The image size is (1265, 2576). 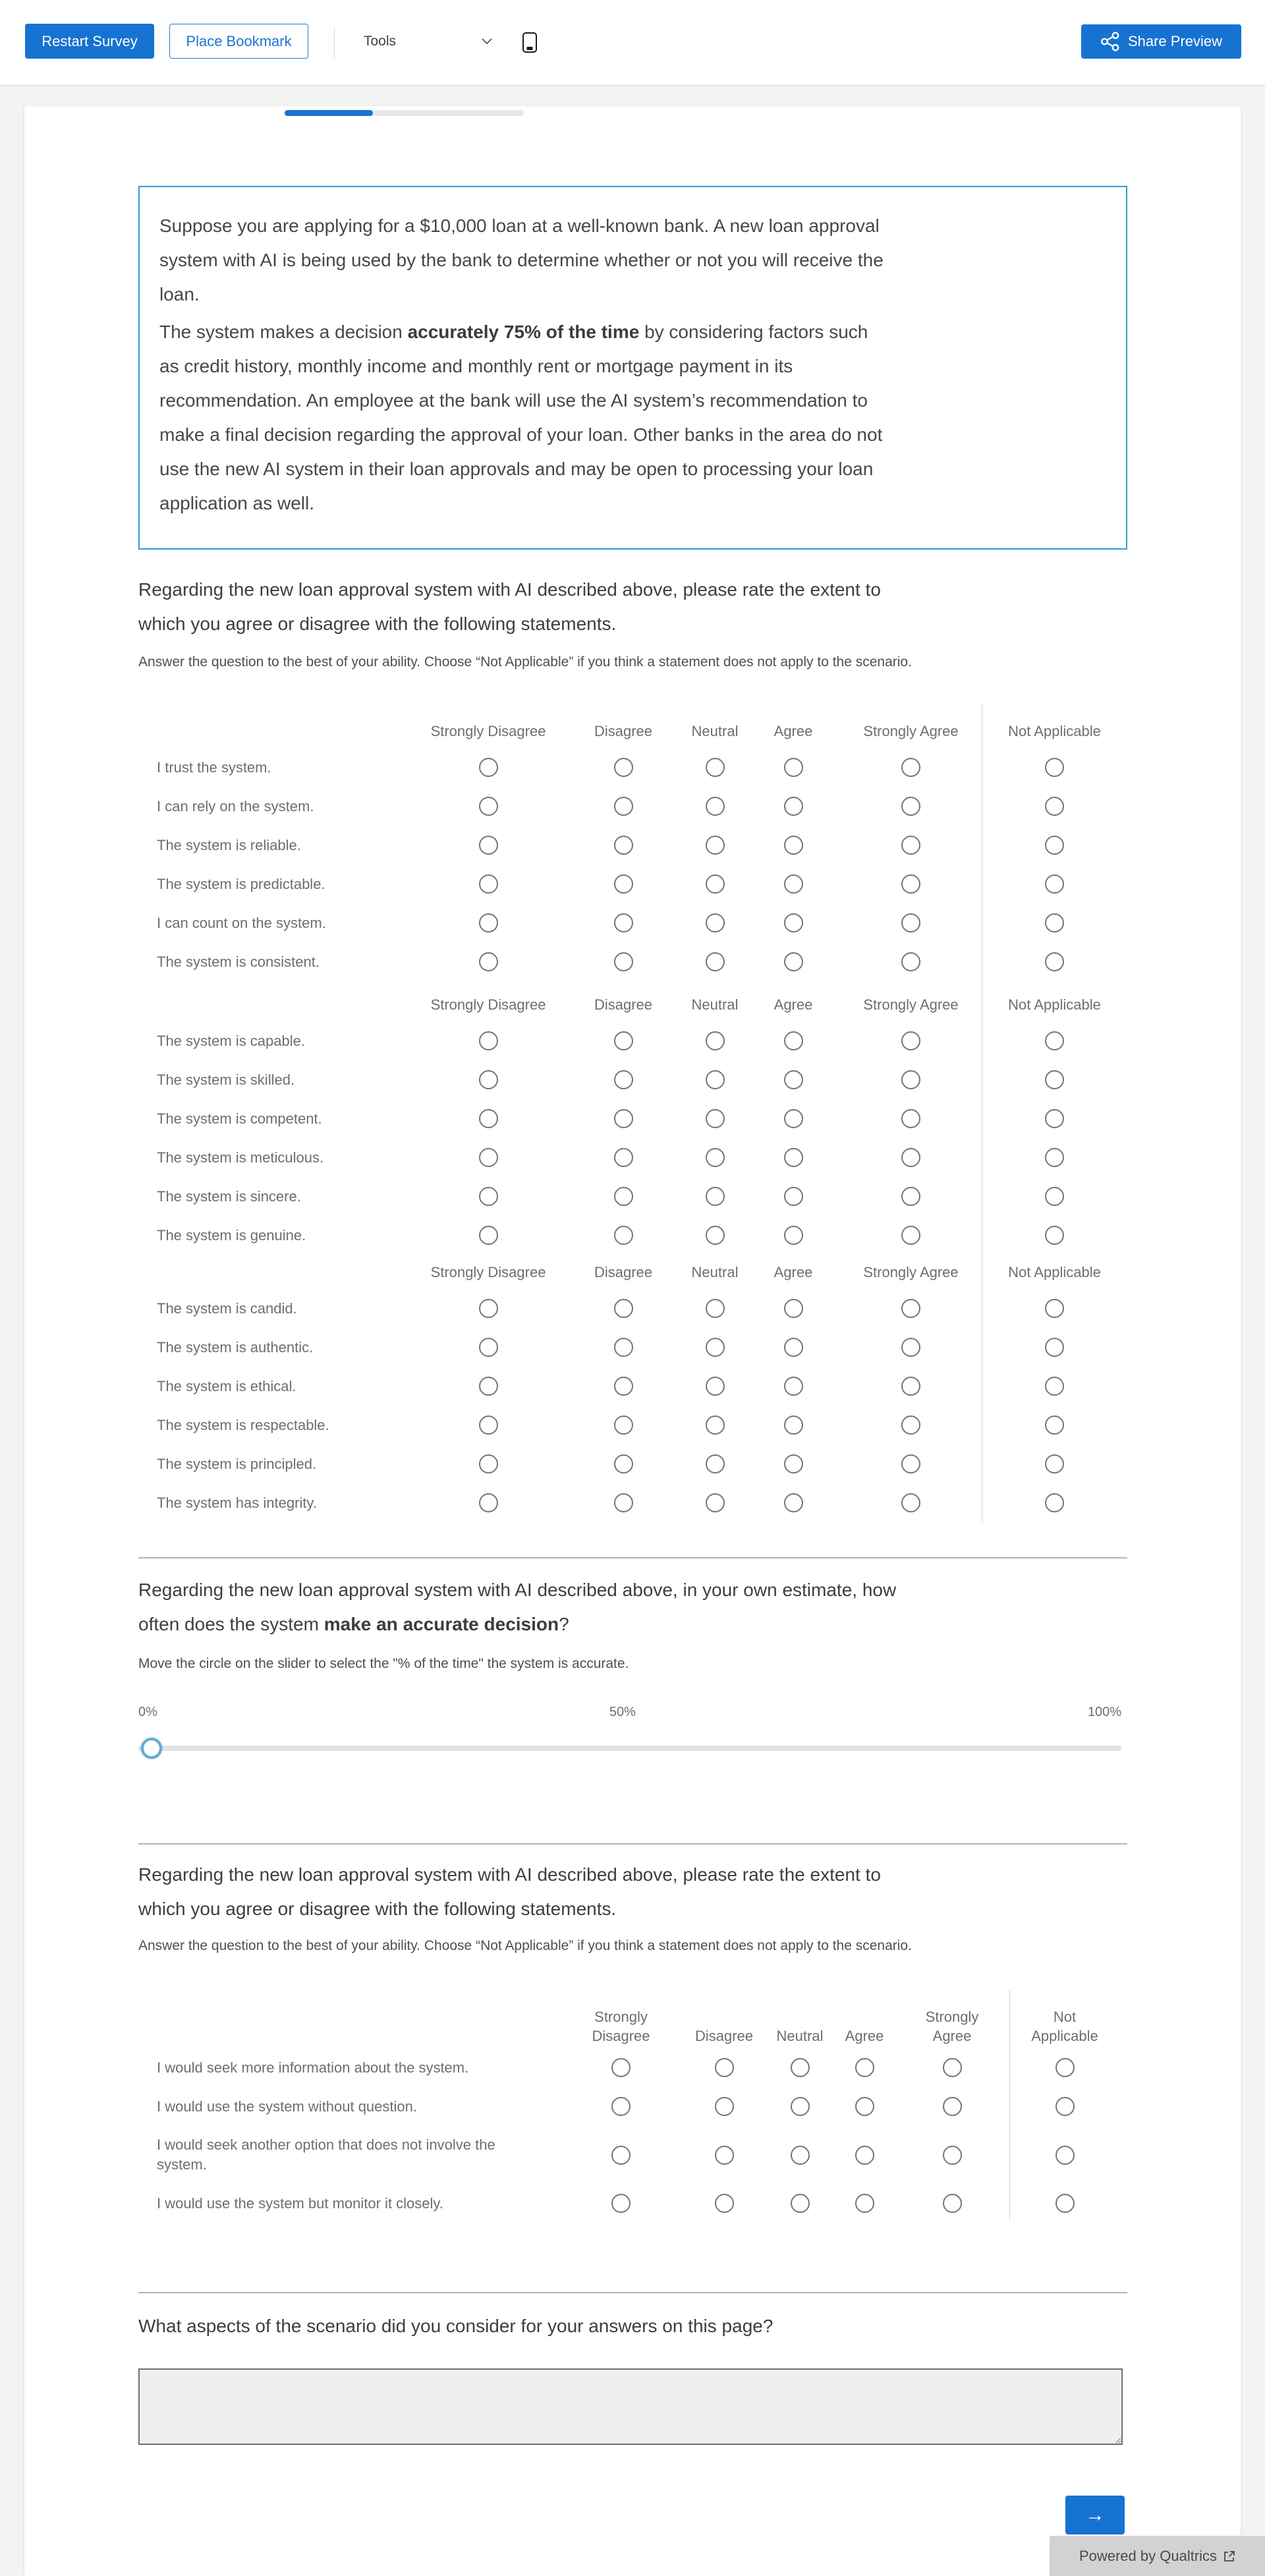 I want to click on slider-track, so click(x=629, y=1749).